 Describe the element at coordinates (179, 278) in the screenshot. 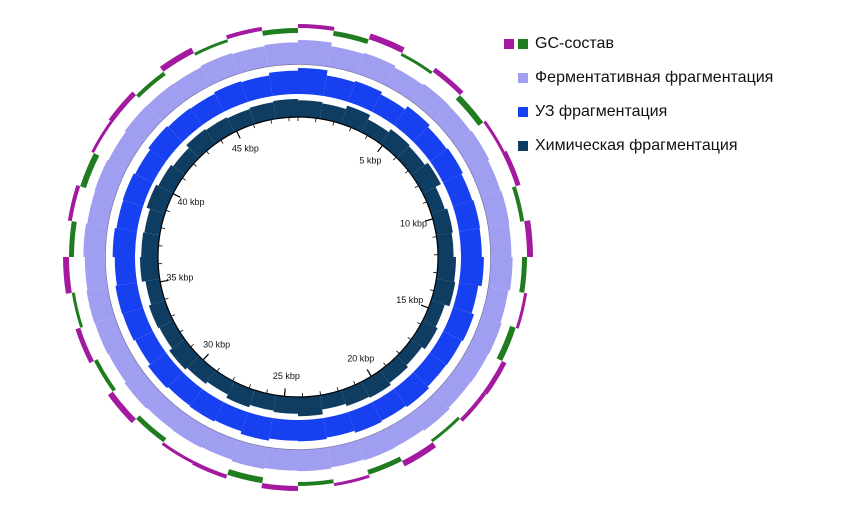

I see `x-tick-label: 35 kbp` at that location.